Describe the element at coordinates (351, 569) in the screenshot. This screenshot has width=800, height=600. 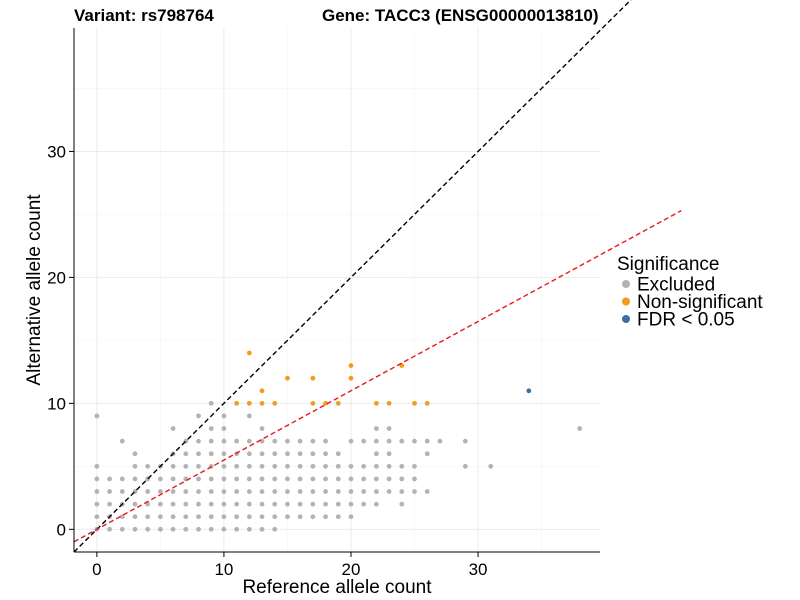
I see `x-tick-label: 20` at that location.